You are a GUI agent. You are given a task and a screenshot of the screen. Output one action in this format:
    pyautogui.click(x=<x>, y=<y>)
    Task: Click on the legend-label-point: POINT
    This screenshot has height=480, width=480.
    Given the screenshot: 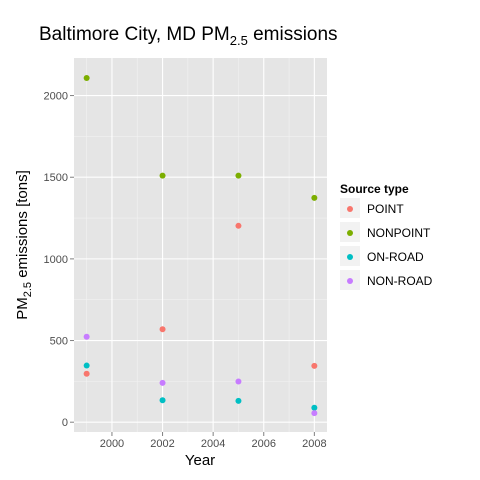 What is the action you would take?
    pyautogui.click(x=385, y=209)
    